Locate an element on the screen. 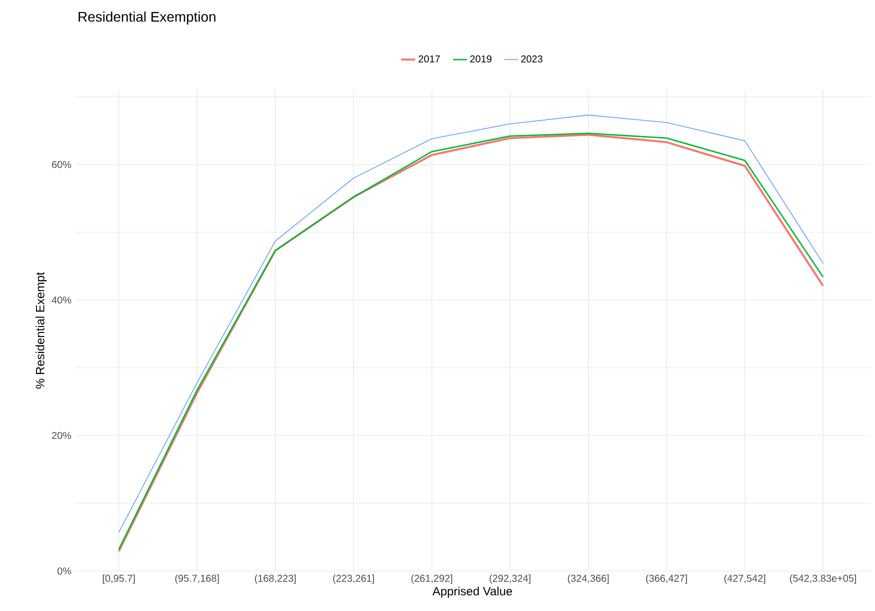  x-tick-label: (324,366] is located at coordinates (588, 579).